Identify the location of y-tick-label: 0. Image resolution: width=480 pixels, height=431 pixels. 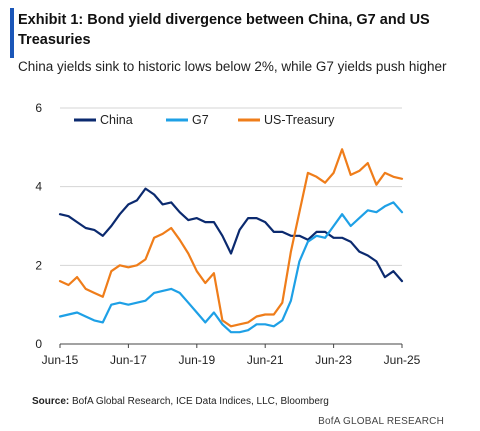
(38, 344).